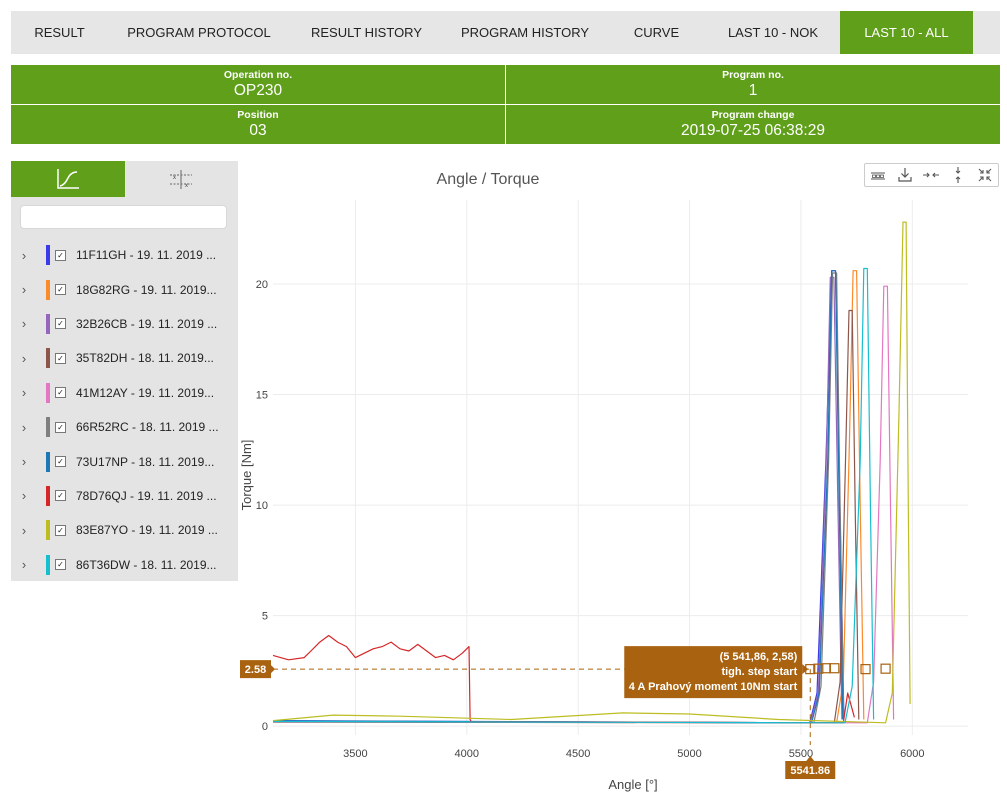 Image resolution: width=1007 pixels, height=795 pixels. What do you see at coordinates (488, 179) in the screenshot?
I see `chart-title: Angle / Torque` at bounding box center [488, 179].